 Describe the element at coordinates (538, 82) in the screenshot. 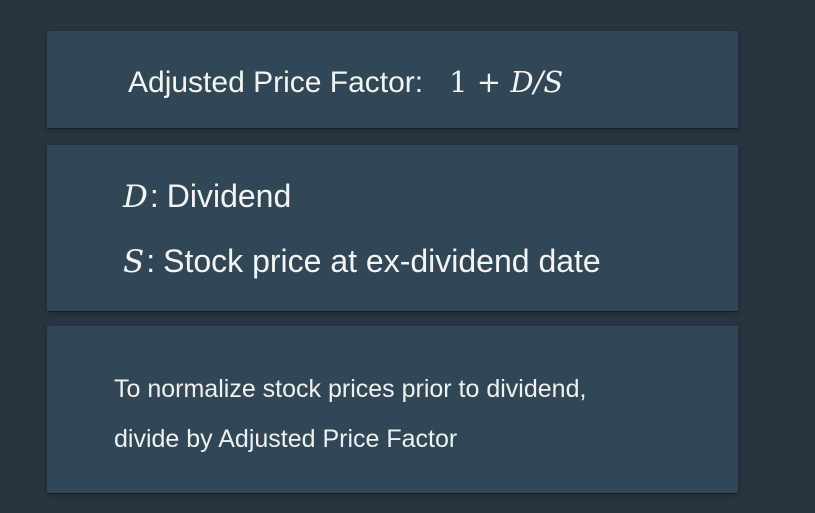

I see `formula-division-slash: /` at that location.